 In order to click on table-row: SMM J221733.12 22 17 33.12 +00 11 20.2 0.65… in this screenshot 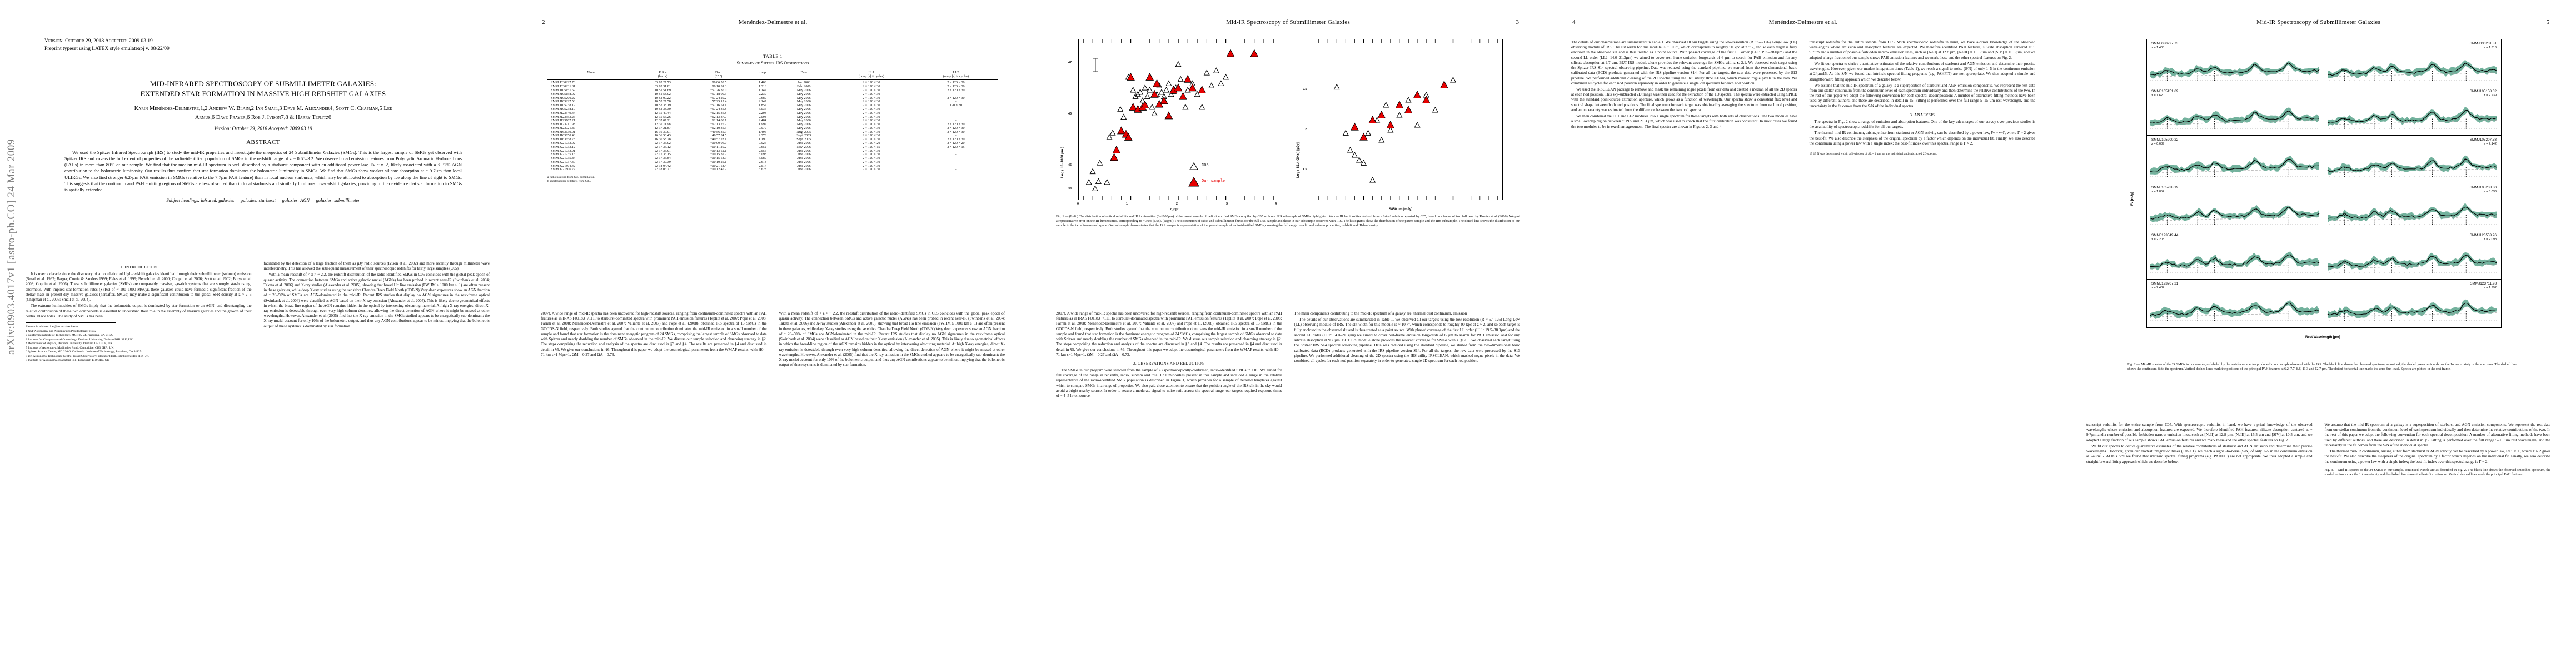, I will do `click(772, 147)`.